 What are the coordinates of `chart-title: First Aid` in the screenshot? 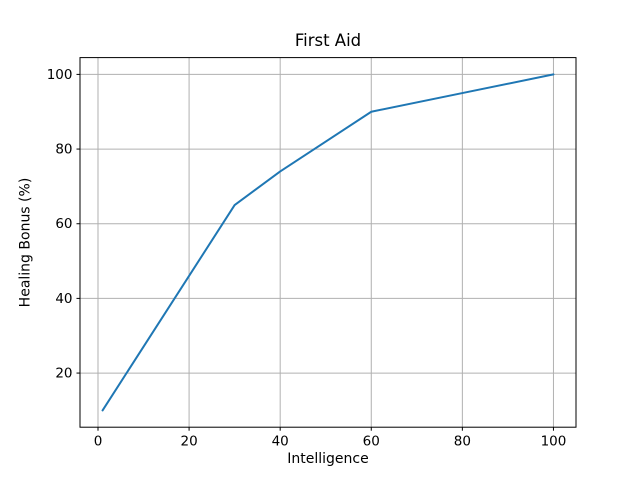 It's located at (328, 40).